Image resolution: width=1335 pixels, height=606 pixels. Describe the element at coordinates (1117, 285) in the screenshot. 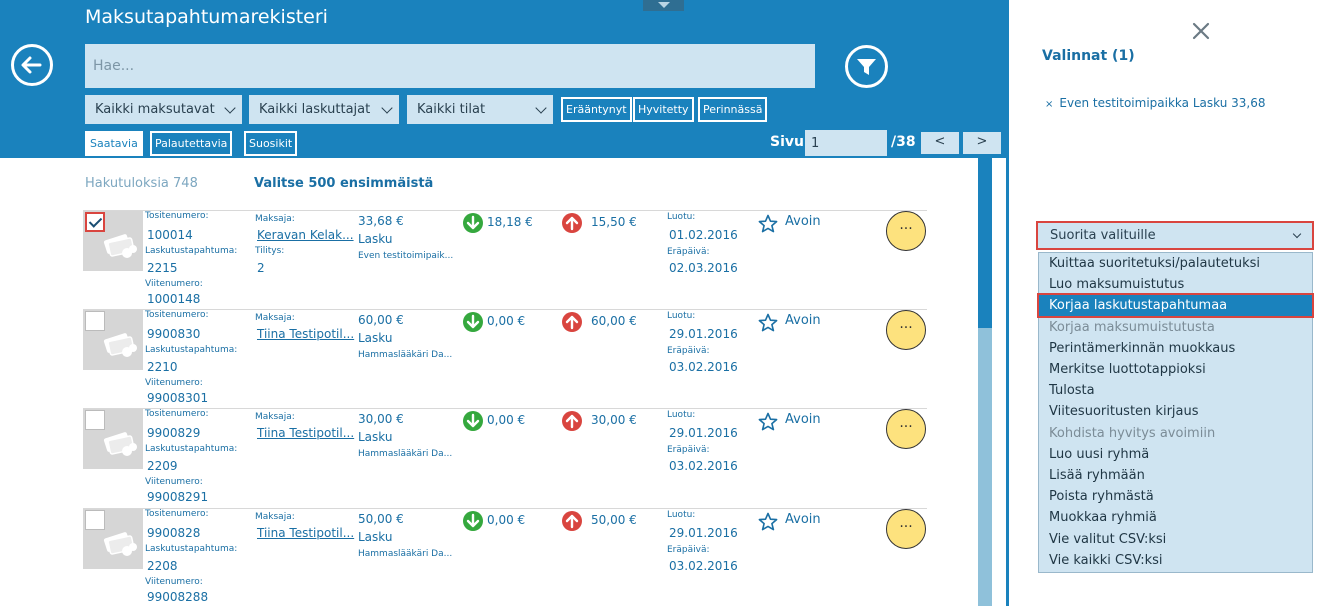

I see `action-item: Luo maksumuistutus` at that location.